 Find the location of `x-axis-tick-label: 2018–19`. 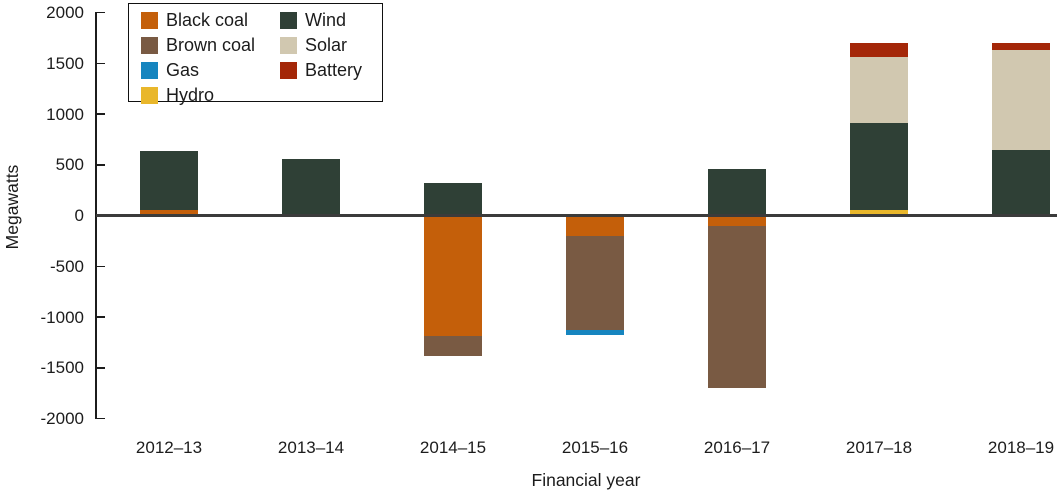

x-axis-tick-label: 2018–19 is located at coordinates (1021, 447).